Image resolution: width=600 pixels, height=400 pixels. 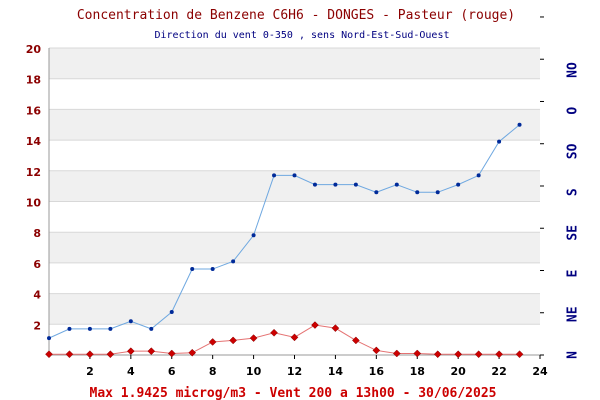 What do you see at coordinates (90, 371) in the screenshot?
I see `x-tick-label: 2` at bounding box center [90, 371].